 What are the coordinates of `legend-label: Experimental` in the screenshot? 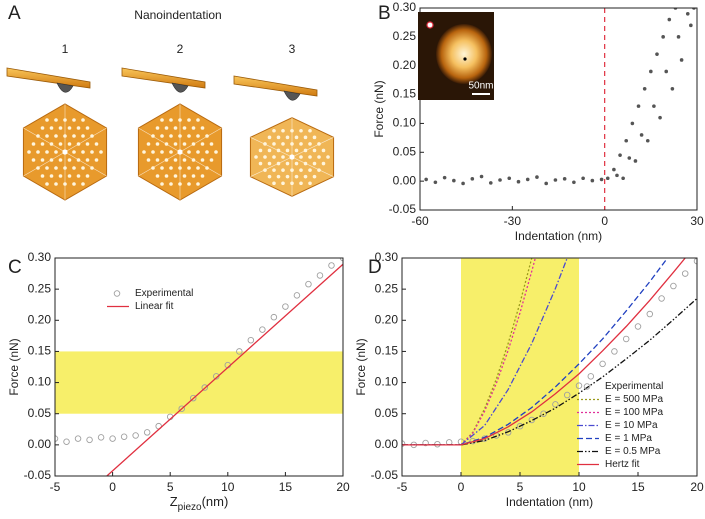 It's located at (164, 293).